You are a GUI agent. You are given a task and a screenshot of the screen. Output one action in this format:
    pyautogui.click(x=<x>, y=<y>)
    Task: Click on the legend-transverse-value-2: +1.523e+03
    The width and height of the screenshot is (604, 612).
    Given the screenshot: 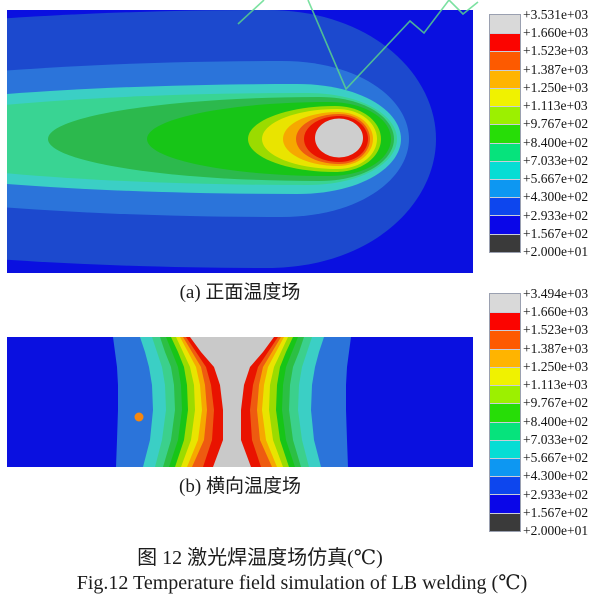 What is the action you would take?
    pyautogui.click(x=556, y=330)
    